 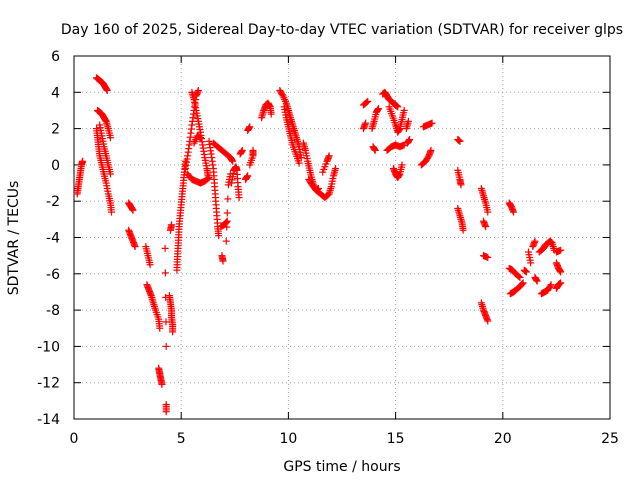 I want to click on y-tick-label: 0, so click(x=55, y=166).